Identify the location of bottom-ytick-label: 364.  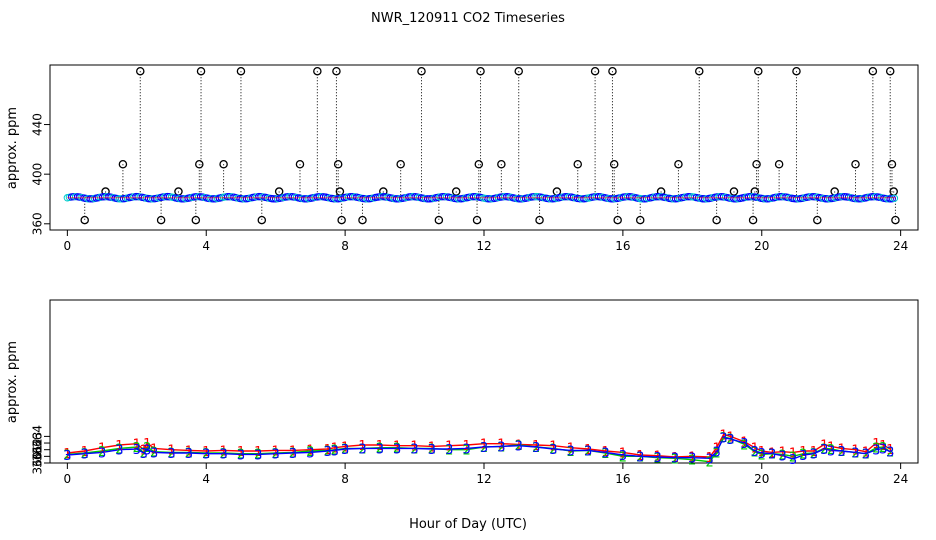
(38, 436).